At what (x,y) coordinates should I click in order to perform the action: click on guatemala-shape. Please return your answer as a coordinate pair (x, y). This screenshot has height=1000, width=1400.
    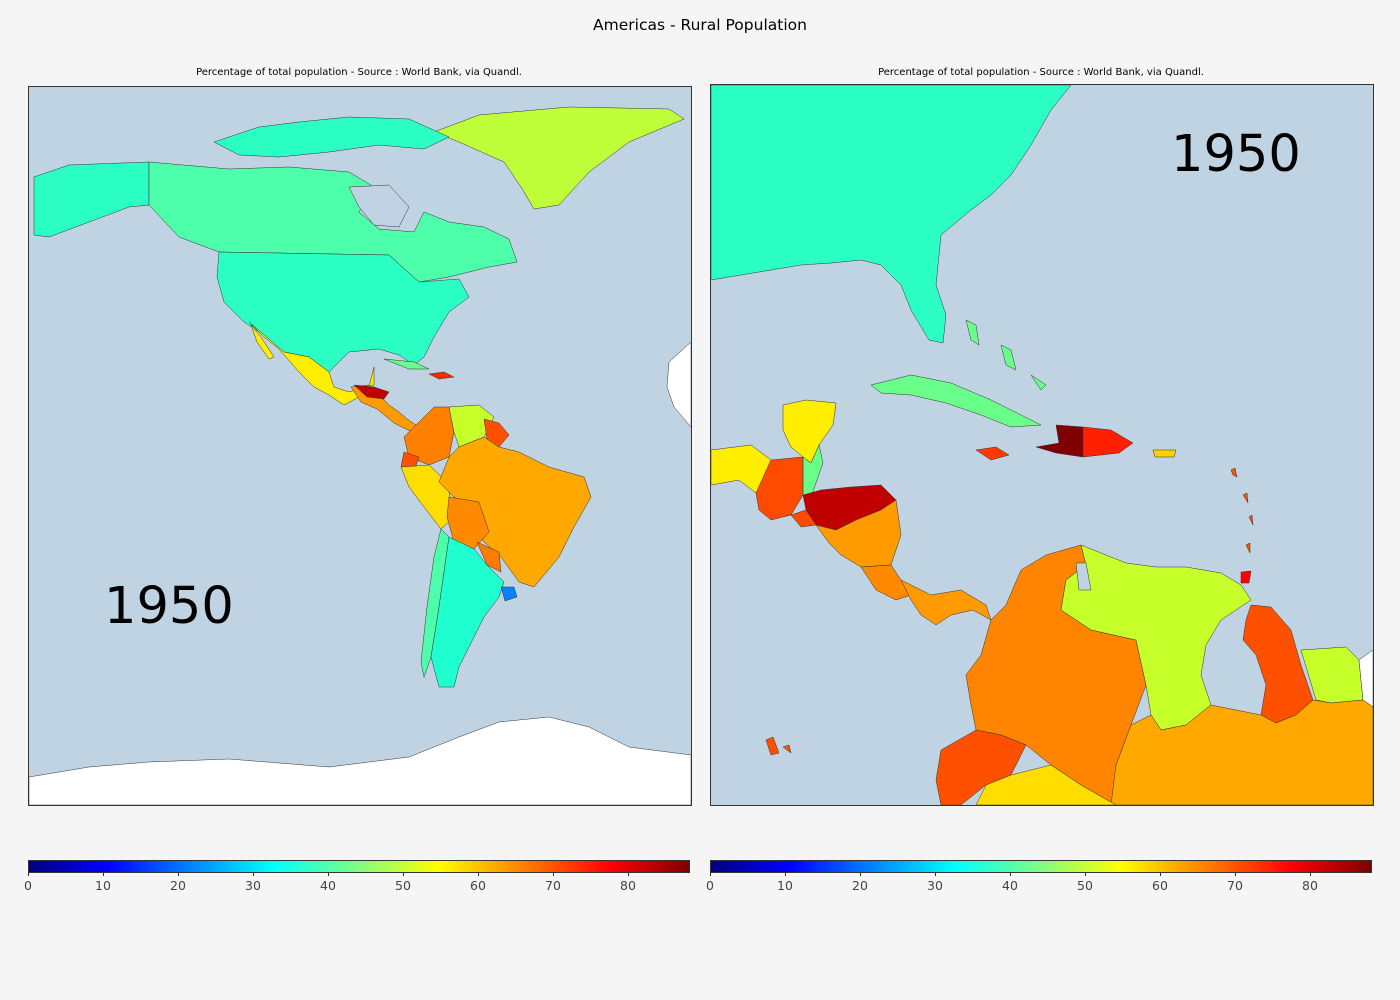
    Looking at the image, I should click on (779, 488).